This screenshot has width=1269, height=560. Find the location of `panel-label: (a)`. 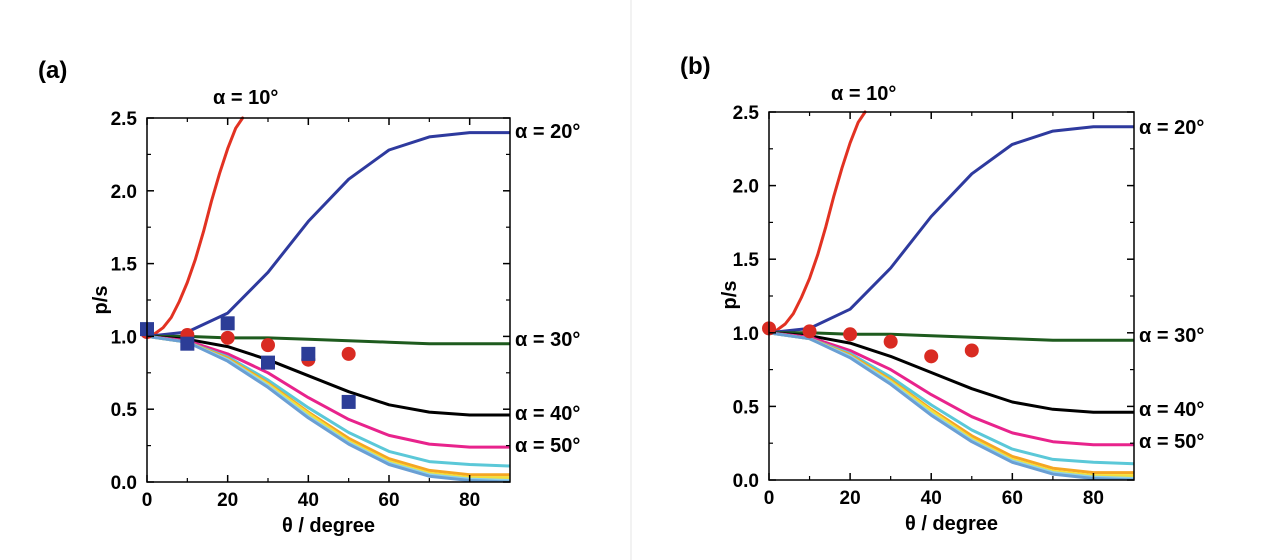

panel-label: (a) is located at coordinates (52, 70).